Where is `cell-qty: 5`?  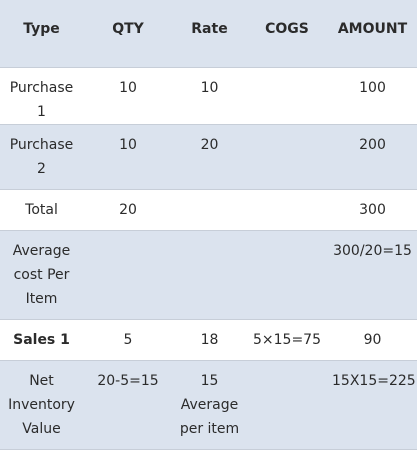 cell-qty: 5 is located at coordinates (128, 340).